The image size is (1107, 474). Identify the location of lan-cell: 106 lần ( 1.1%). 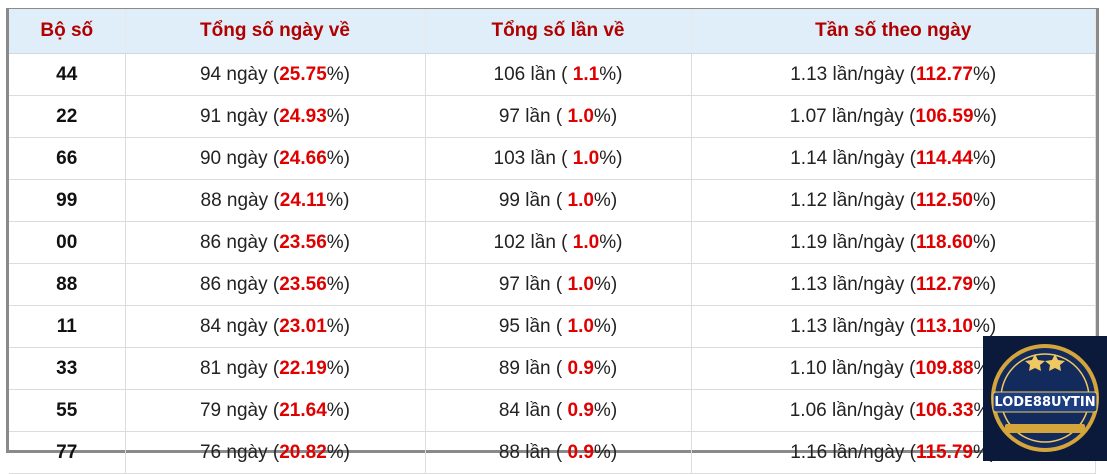
(558, 74).